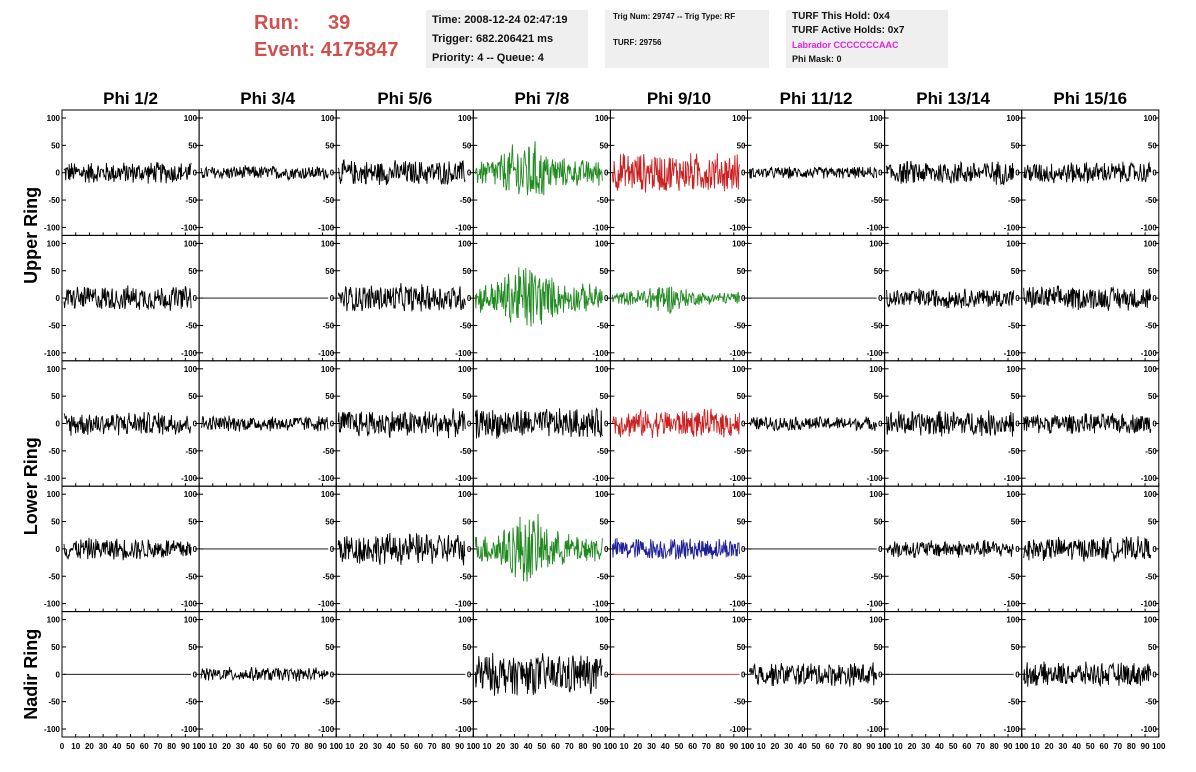  I want to click on trig-num-text: Trig Num: 29747 -- Trig Type: RF, so click(674, 16).